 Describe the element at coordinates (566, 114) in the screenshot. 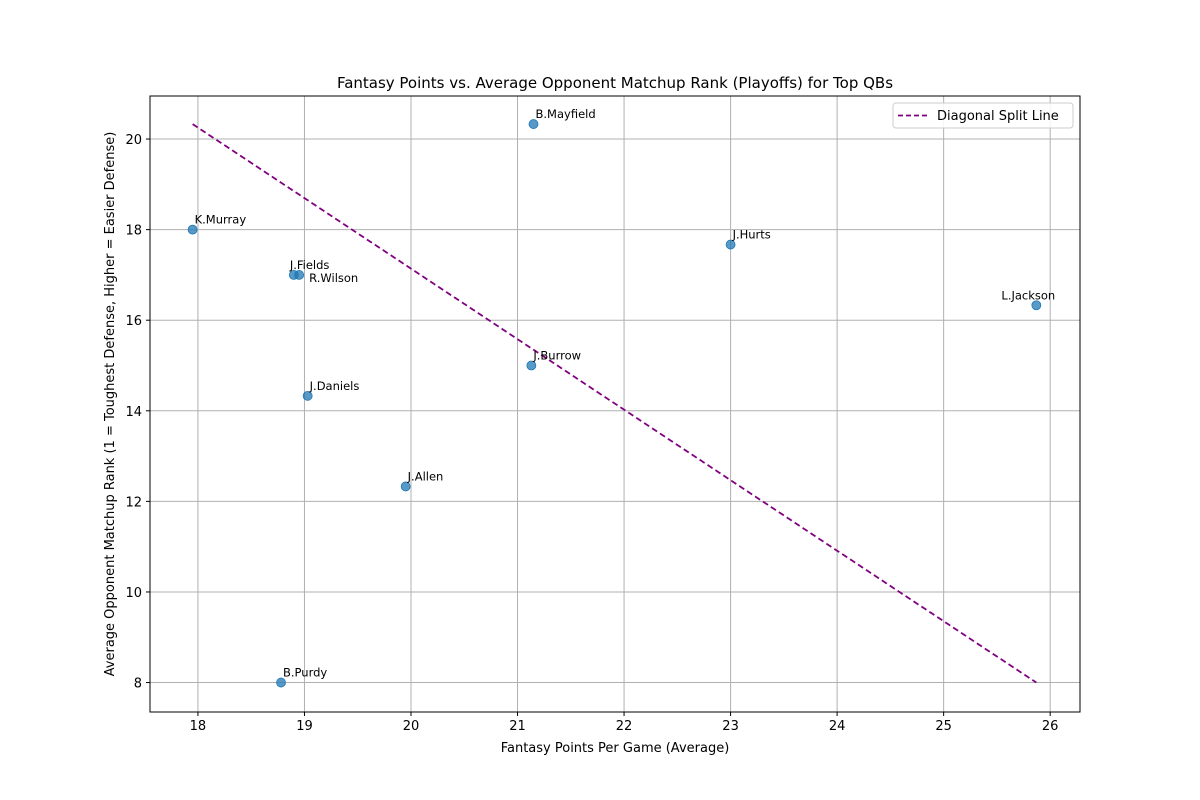

I see `point-label: B.Mayfield` at that location.